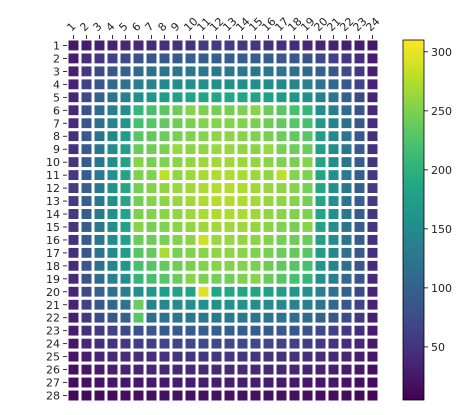  Describe the element at coordinates (53, 162) in the screenshot. I see `y-tick-label: 10` at that location.